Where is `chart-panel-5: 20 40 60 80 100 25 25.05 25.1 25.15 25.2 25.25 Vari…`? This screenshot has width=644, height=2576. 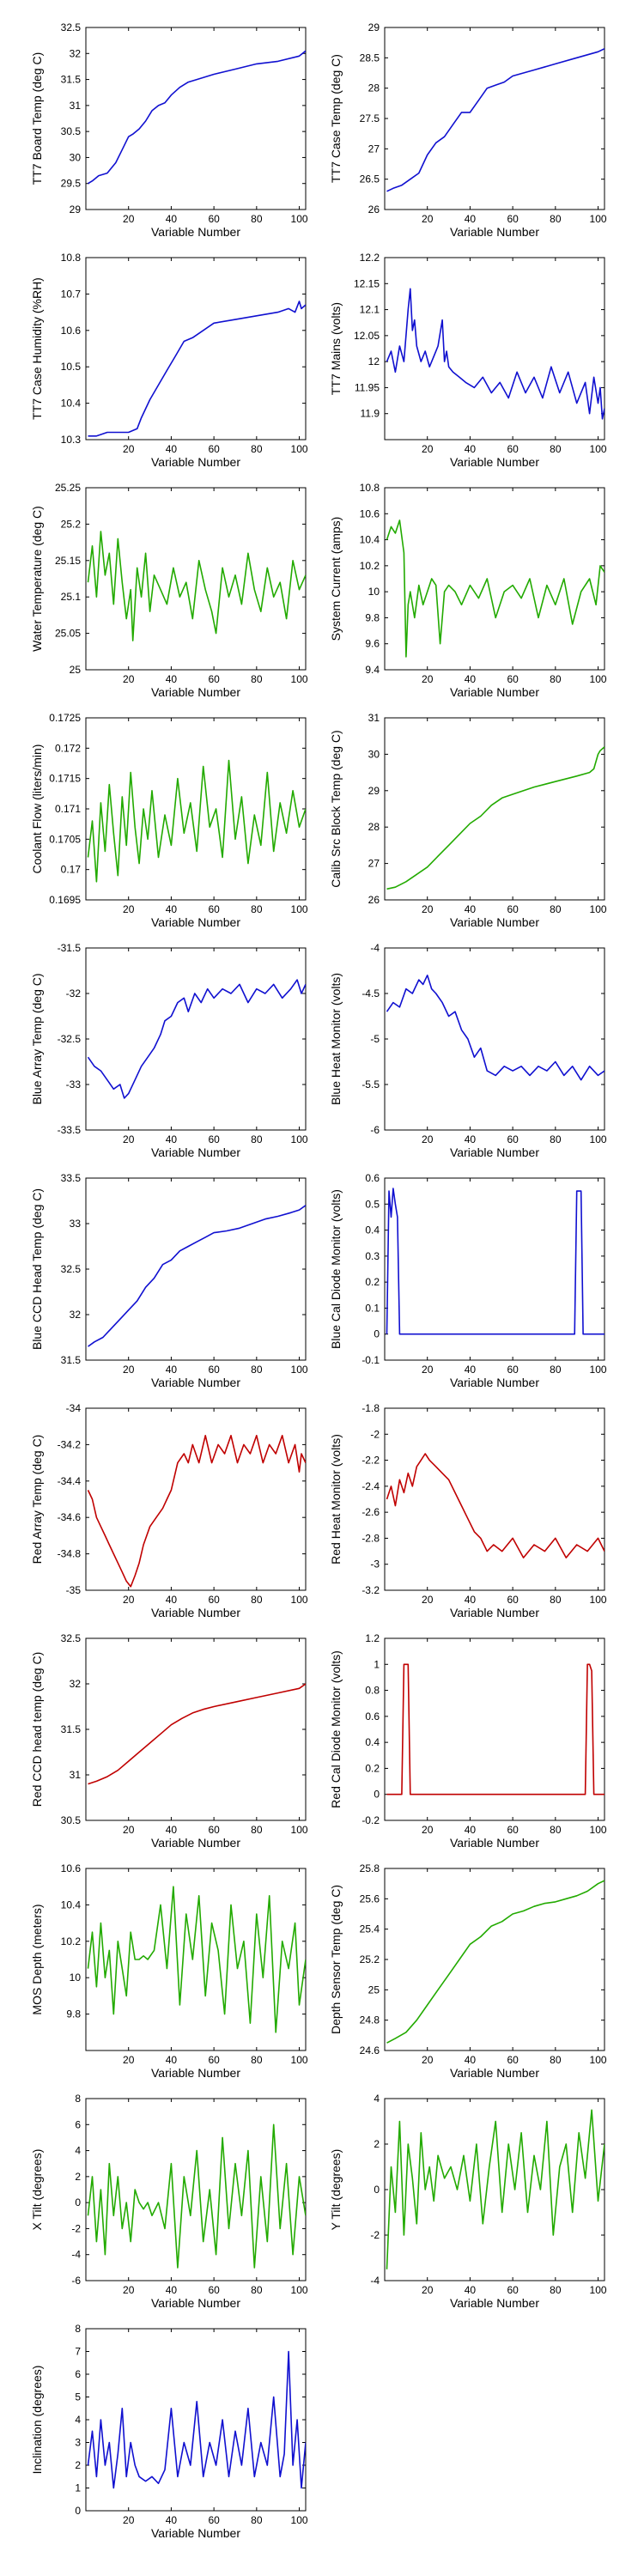
chart-panel-5: 20 40 60 80 100 25 25.05 25.1 25.15 25.2 25.25 Vari… is located at coordinates (169, 590).